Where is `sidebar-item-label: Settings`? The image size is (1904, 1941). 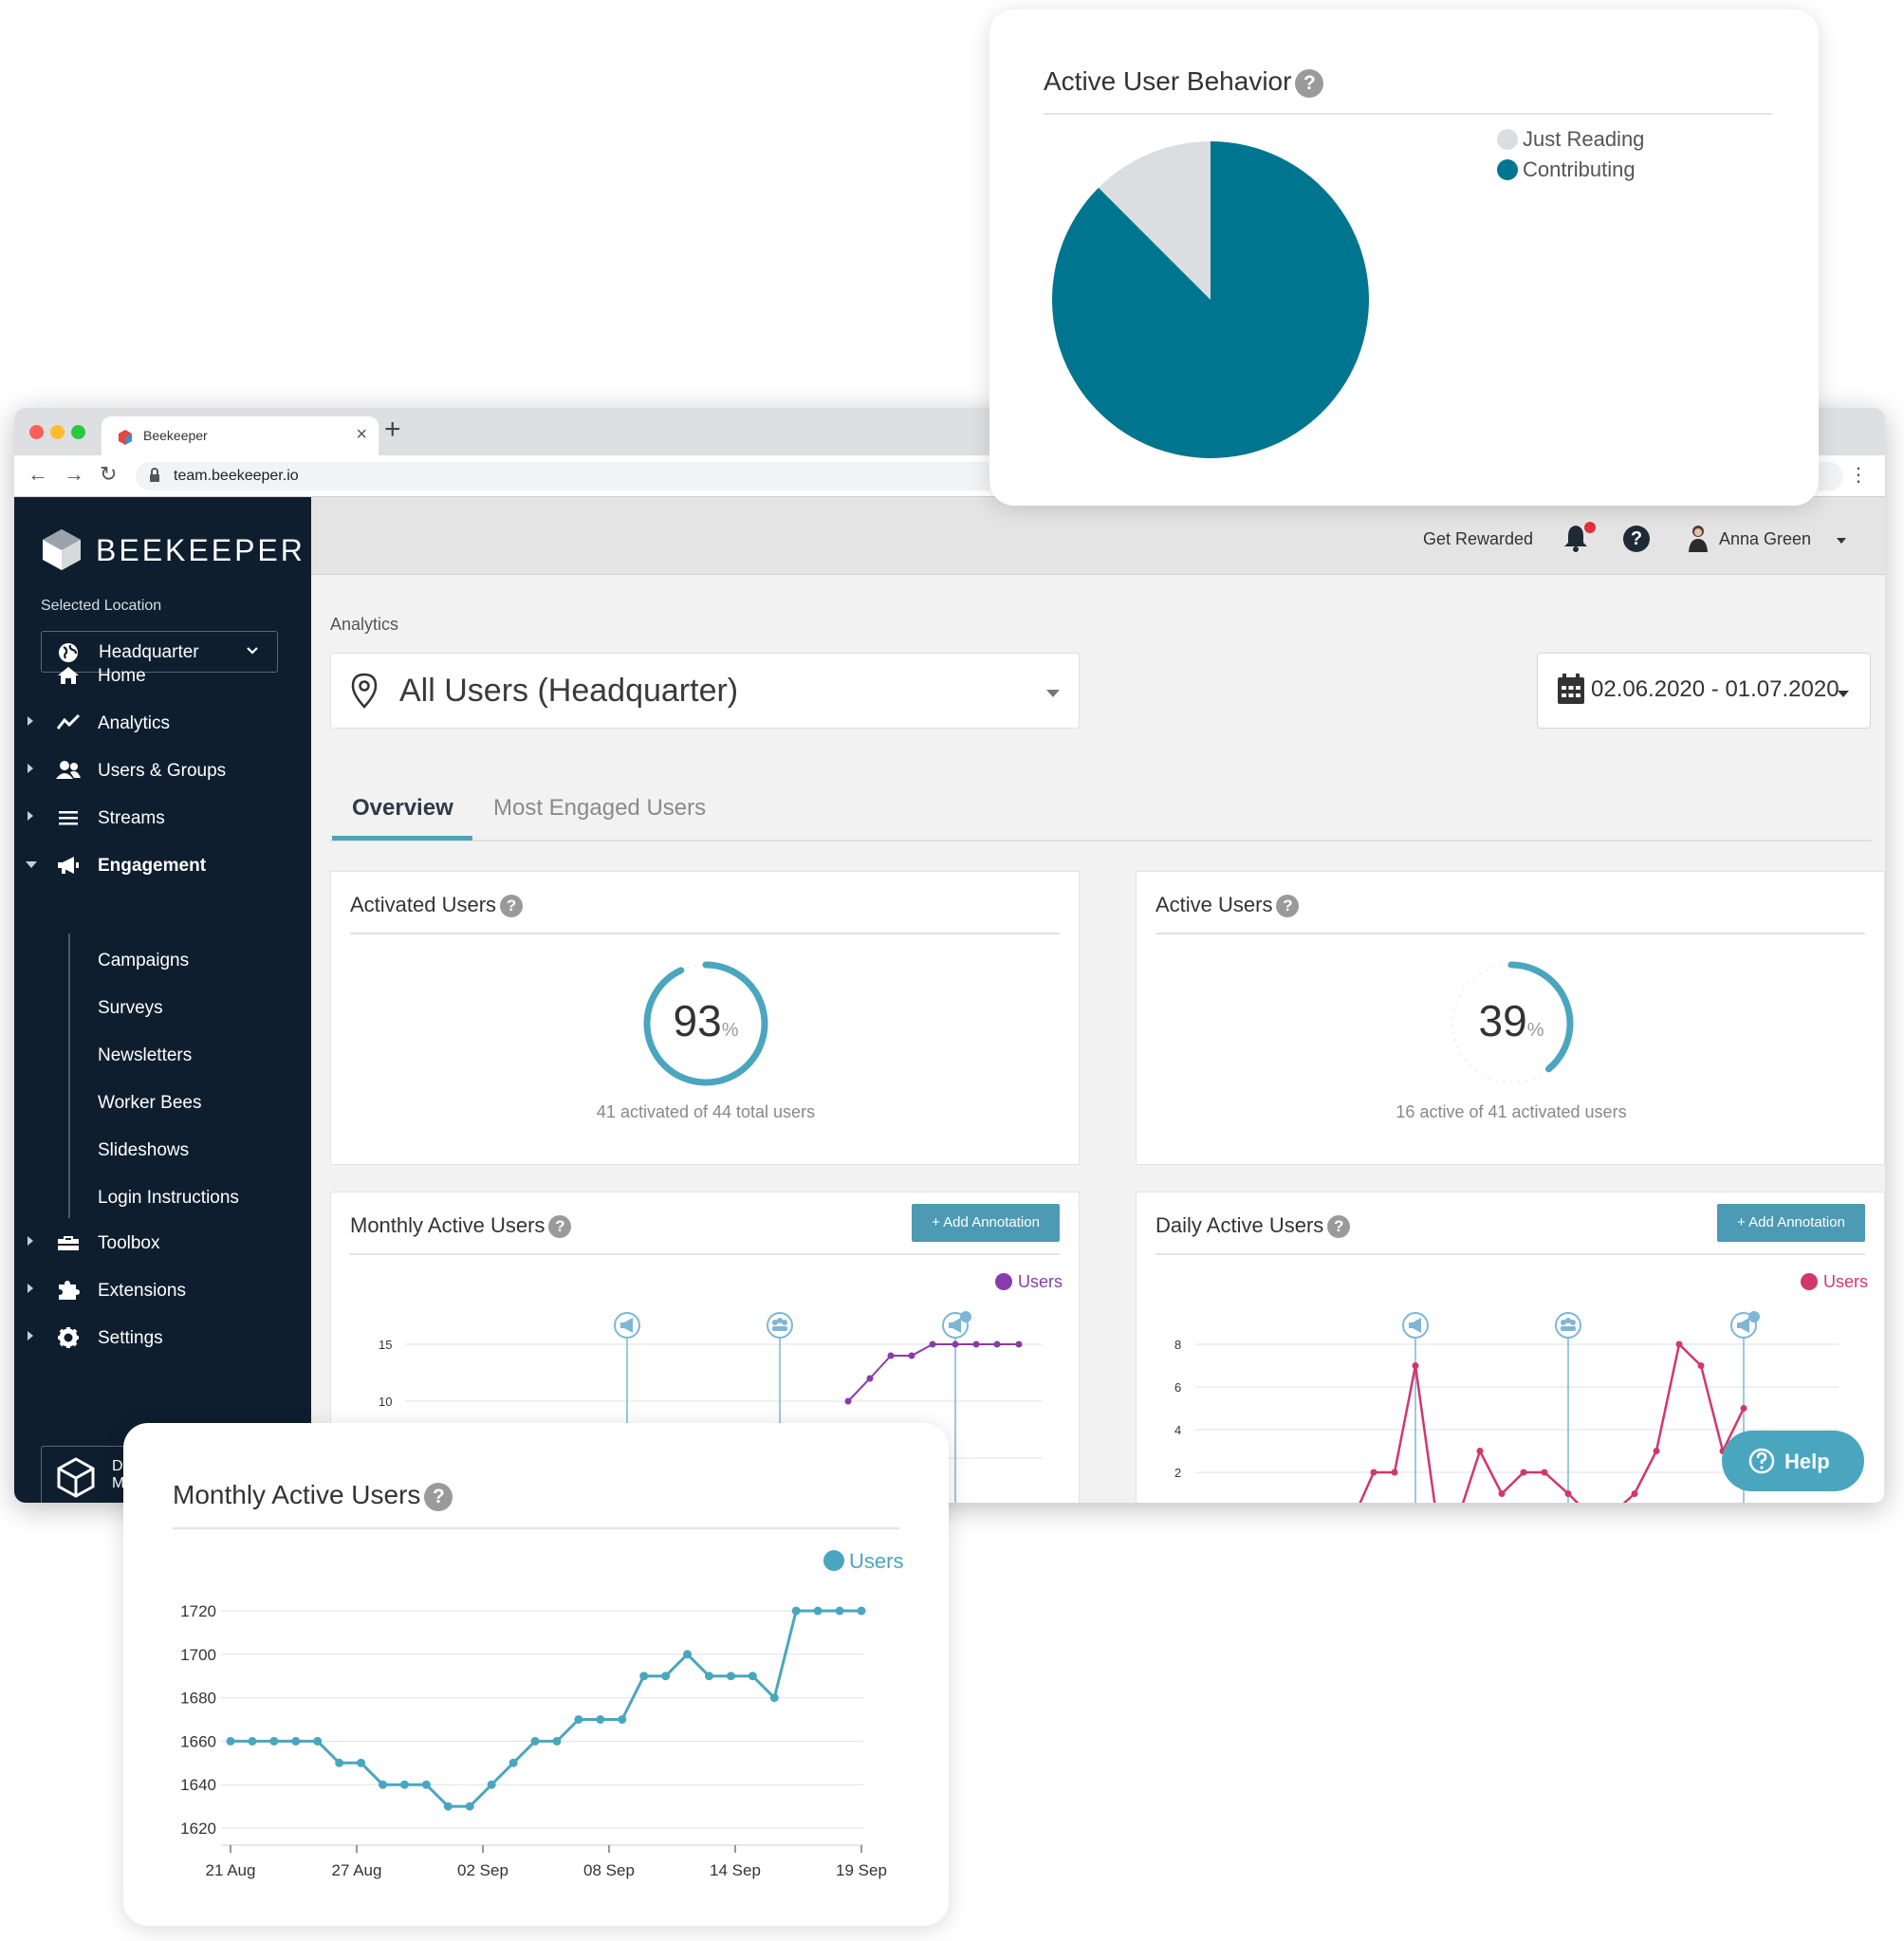 sidebar-item-label: Settings is located at coordinates (130, 1338).